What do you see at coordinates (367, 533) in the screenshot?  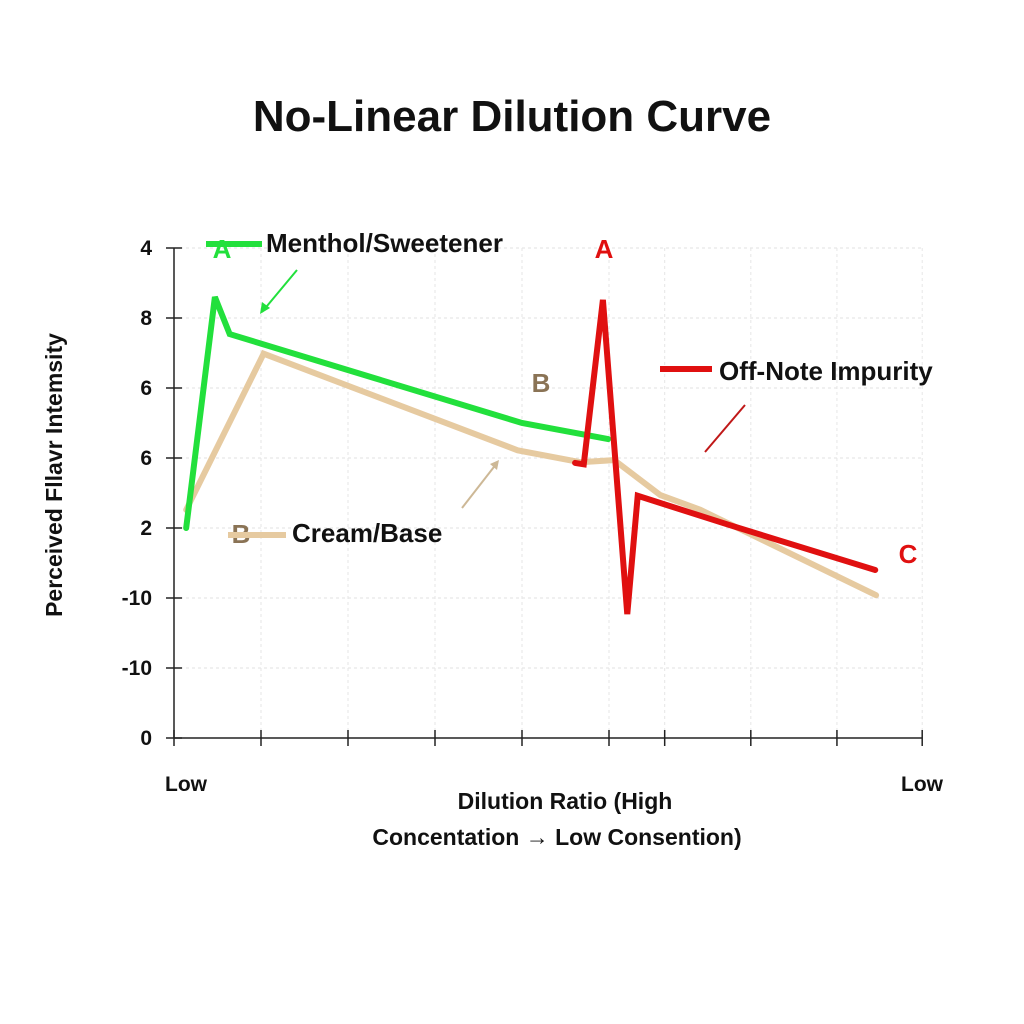 I see `legend-label-cream: Cream/Base` at bounding box center [367, 533].